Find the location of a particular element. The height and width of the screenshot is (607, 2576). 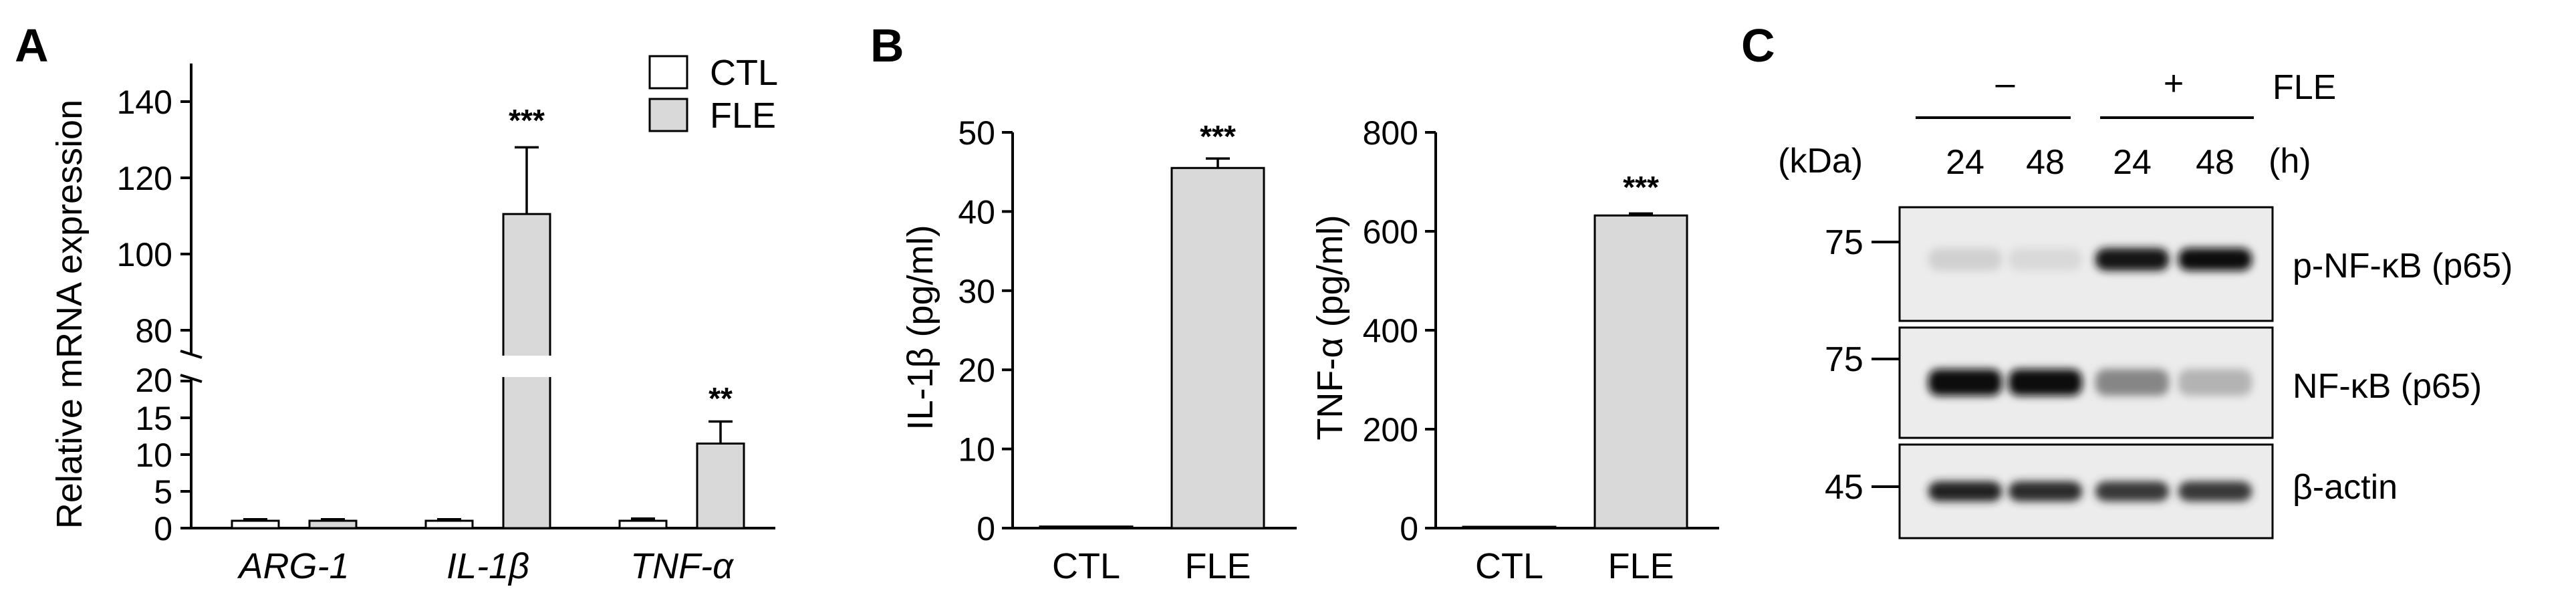

panel-b-tnfa-bars is located at coordinates (1575, 370).